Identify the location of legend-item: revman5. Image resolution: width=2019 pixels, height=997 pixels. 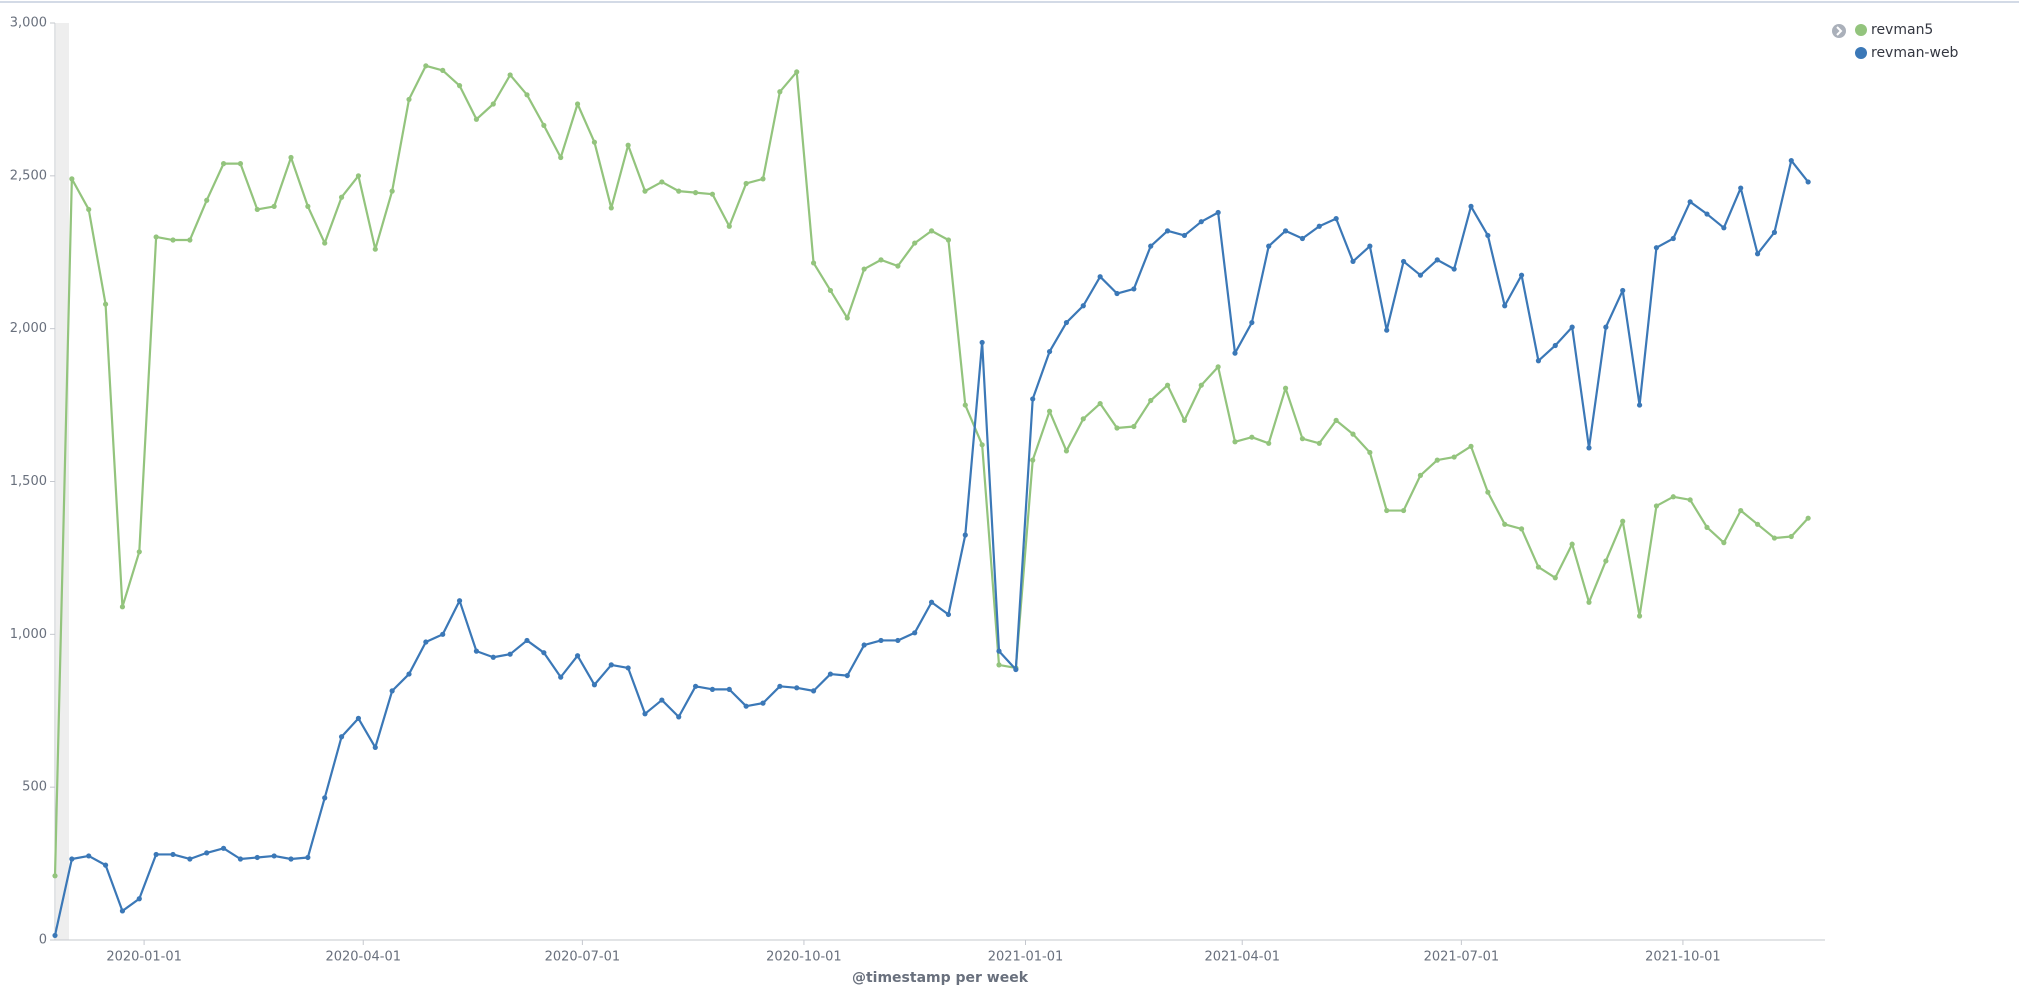
(1894, 30).